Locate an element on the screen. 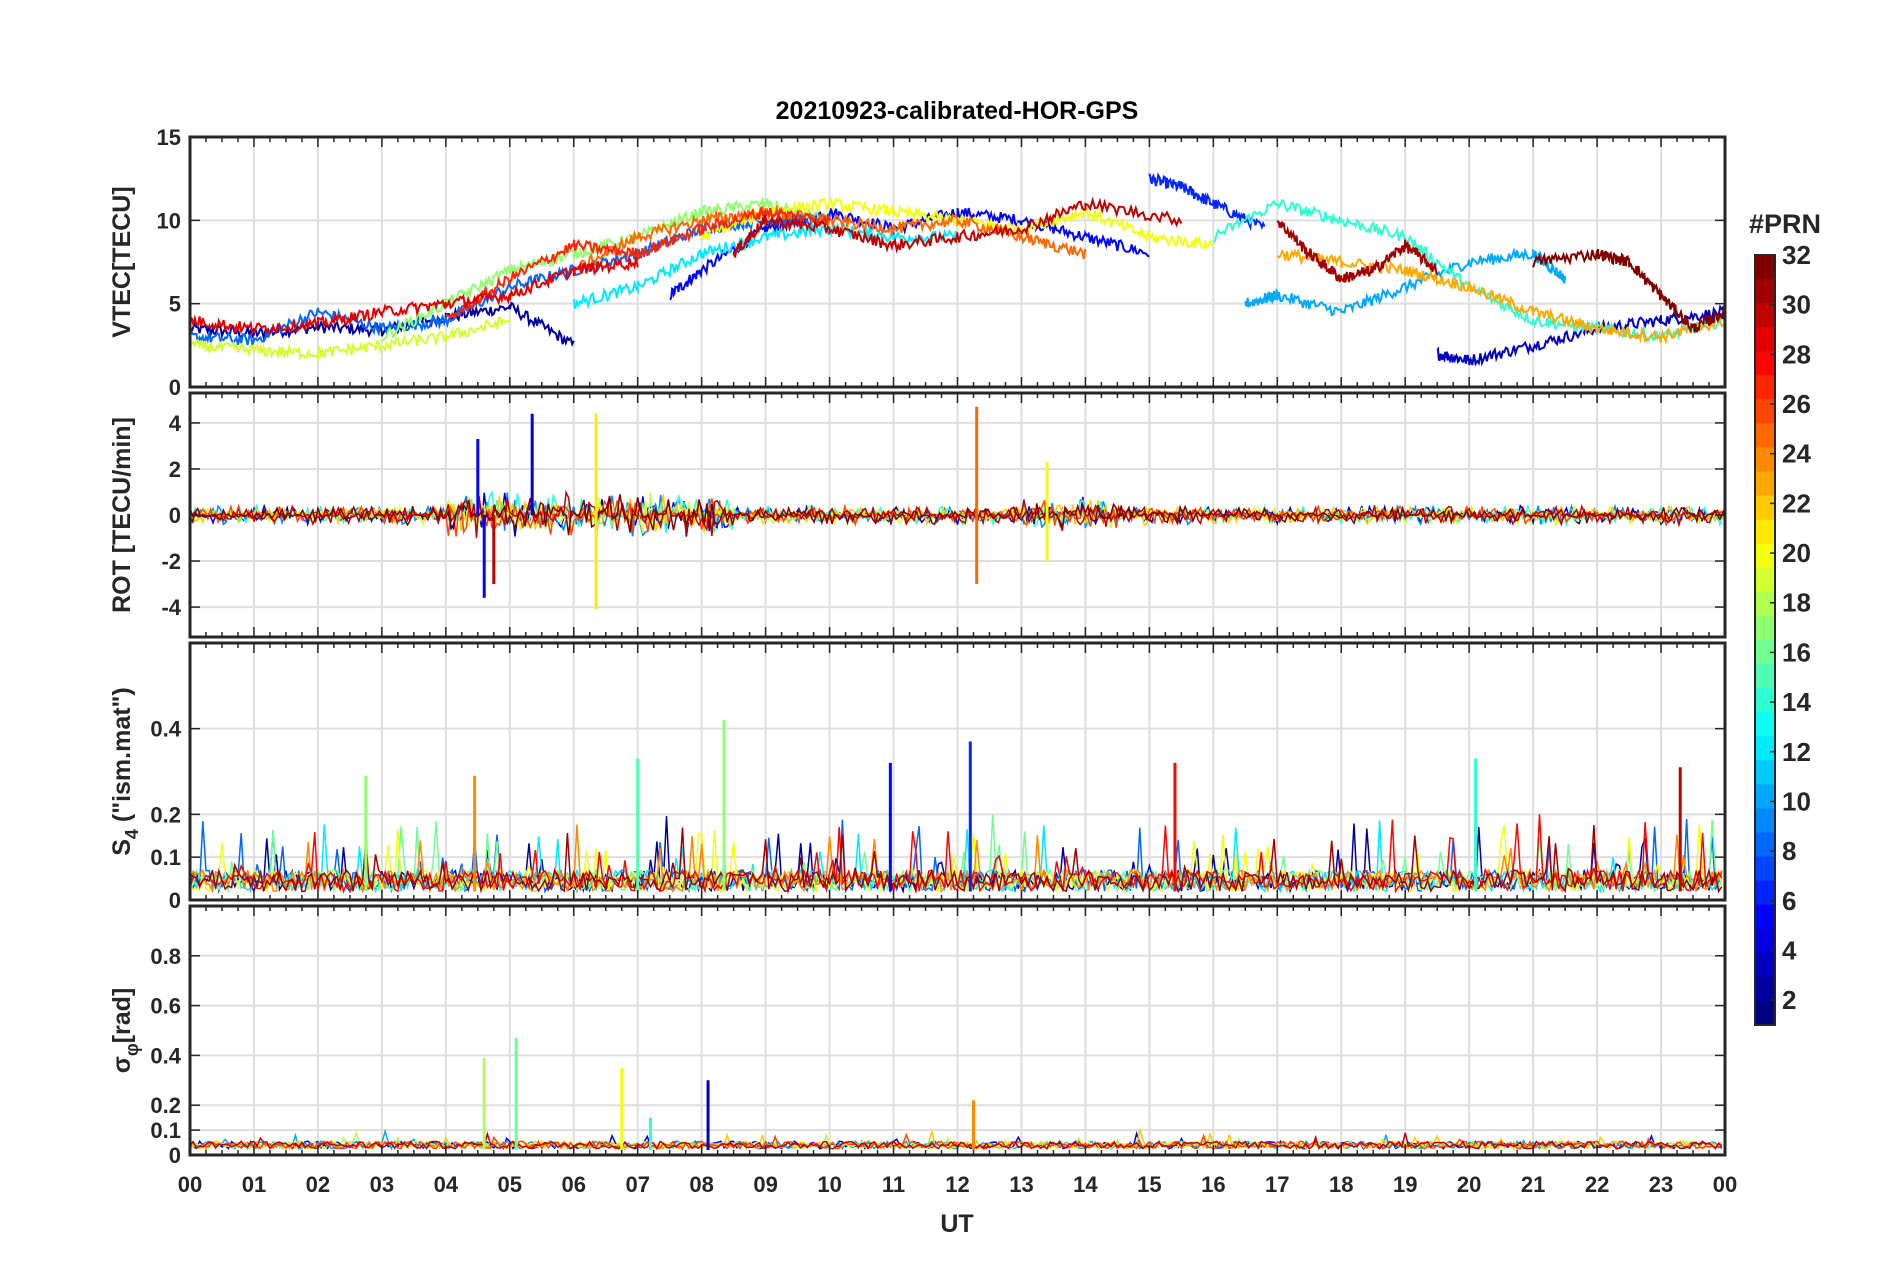 The height and width of the screenshot is (1272, 1902). y-tick-label: 5 is located at coordinates (175, 304).